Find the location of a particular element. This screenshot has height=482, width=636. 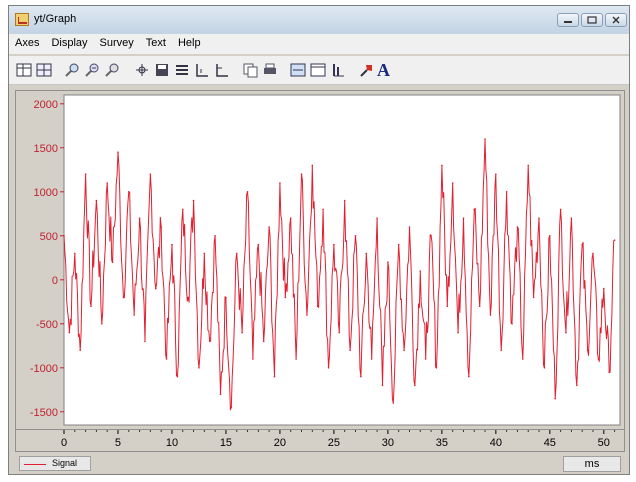

zoom-in-icon is located at coordinates (72, 70).